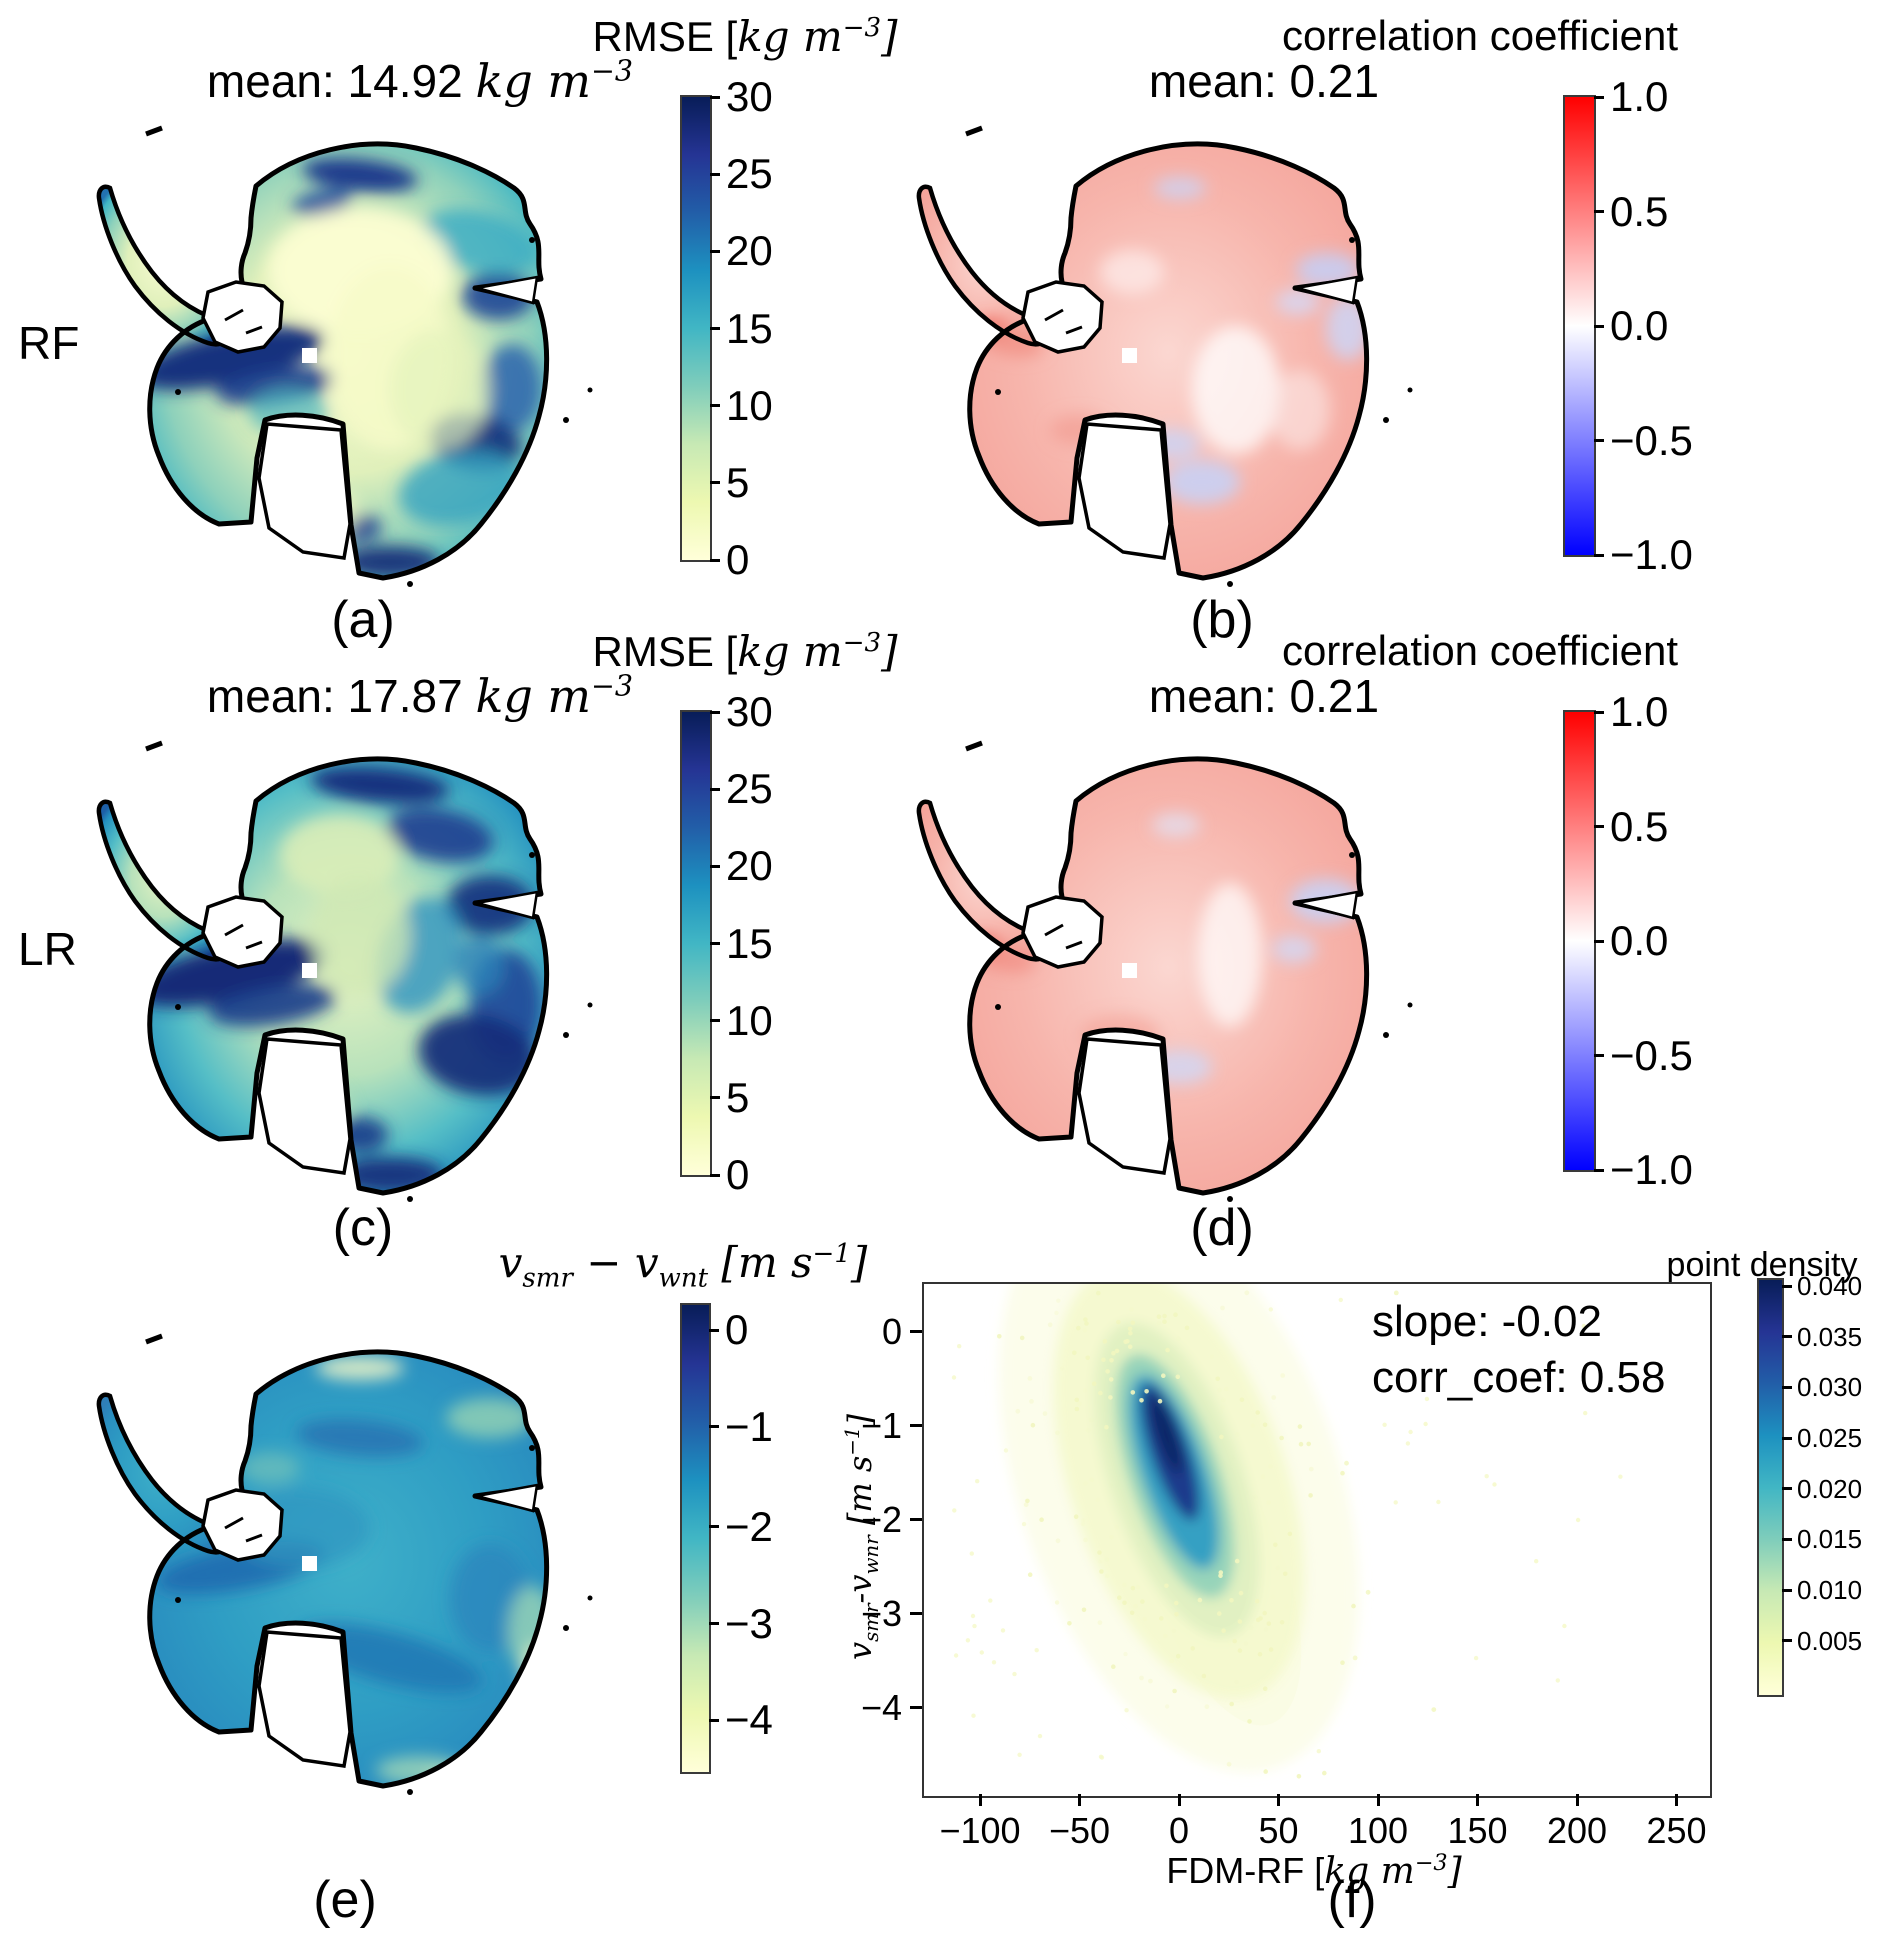 This screenshot has height=1948, width=1892. I want to click on label-fragment: smr, so click(872, 1622).